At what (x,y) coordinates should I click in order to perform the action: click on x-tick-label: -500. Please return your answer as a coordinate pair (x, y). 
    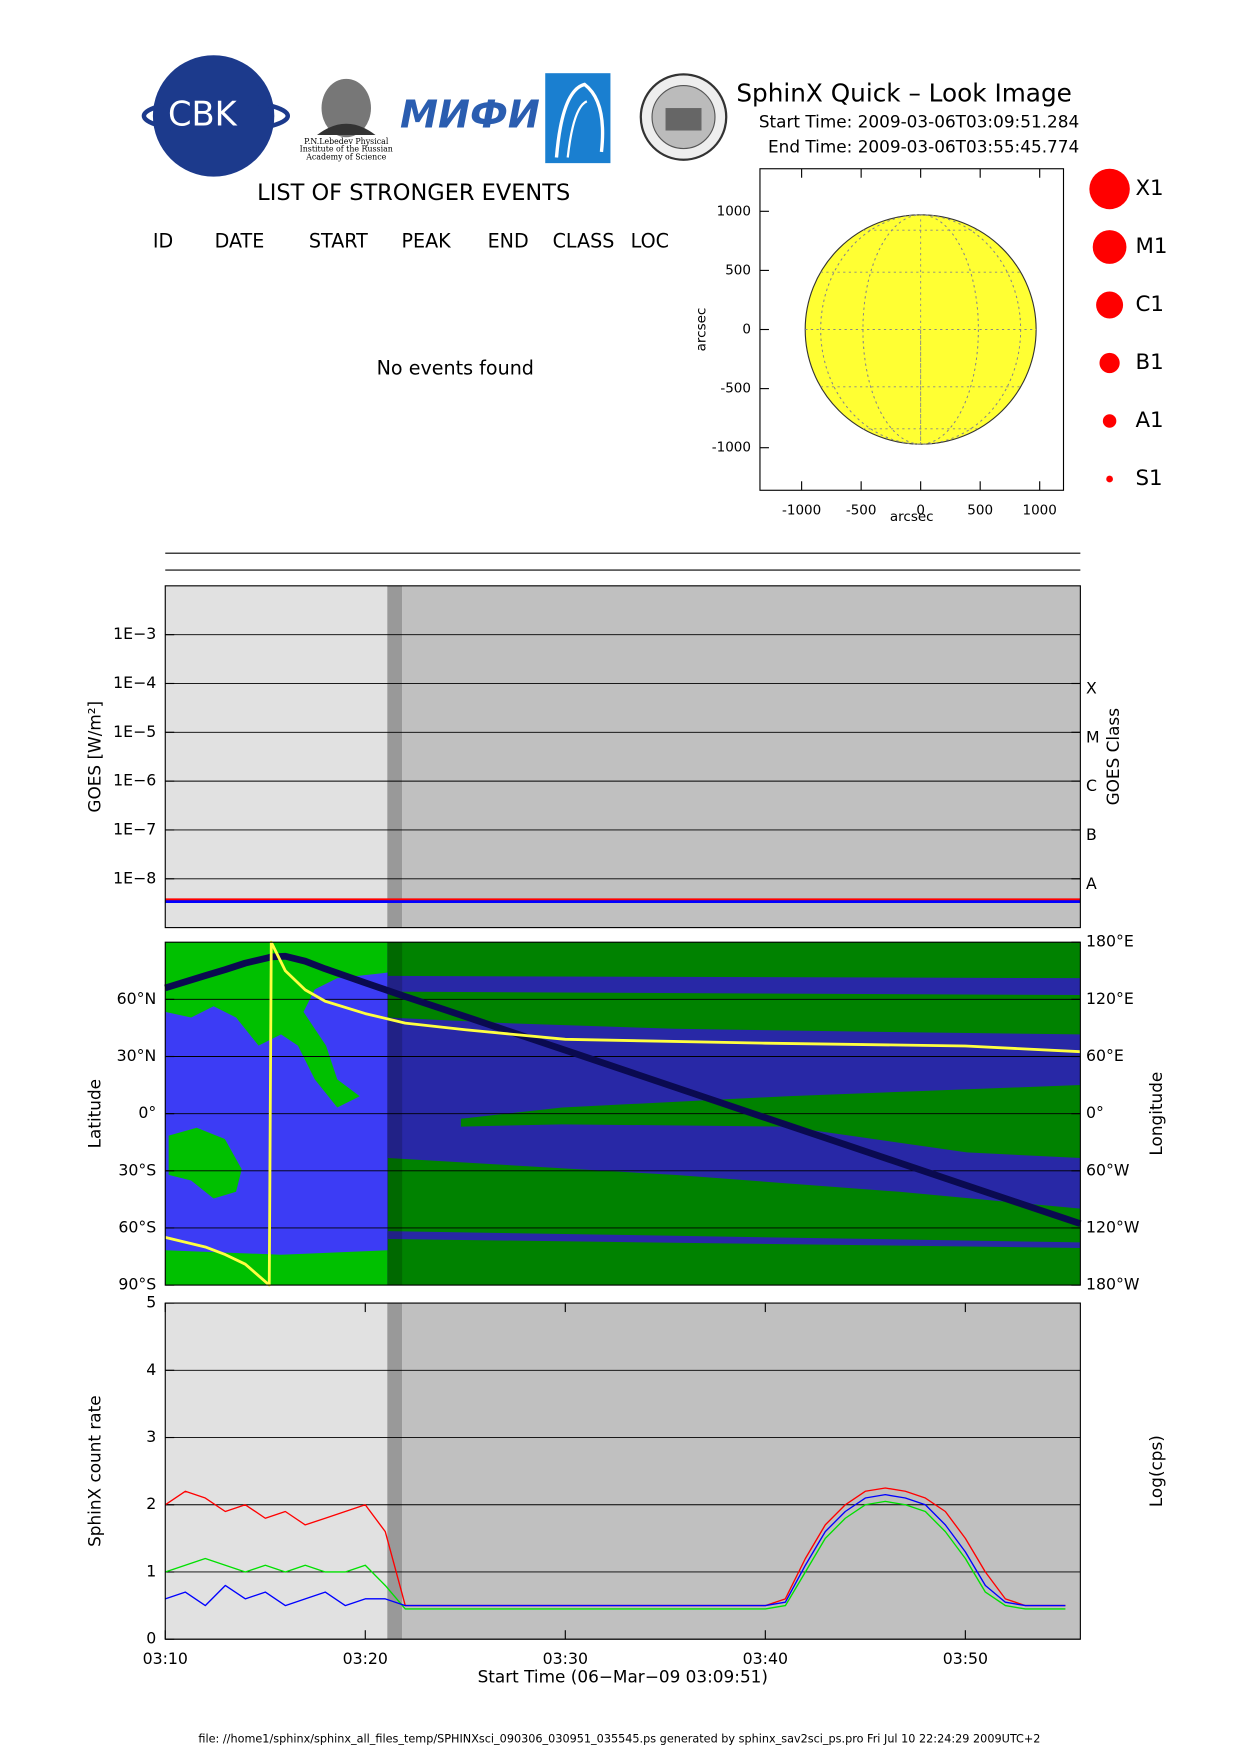
    Looking at the image, I should click on (861, 511).